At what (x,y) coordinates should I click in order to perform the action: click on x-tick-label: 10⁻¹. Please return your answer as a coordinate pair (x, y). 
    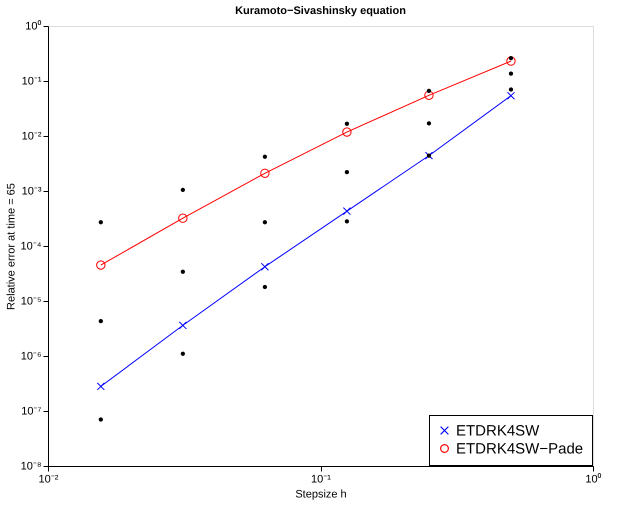
    Looking at the image, I should click on (321, 480).